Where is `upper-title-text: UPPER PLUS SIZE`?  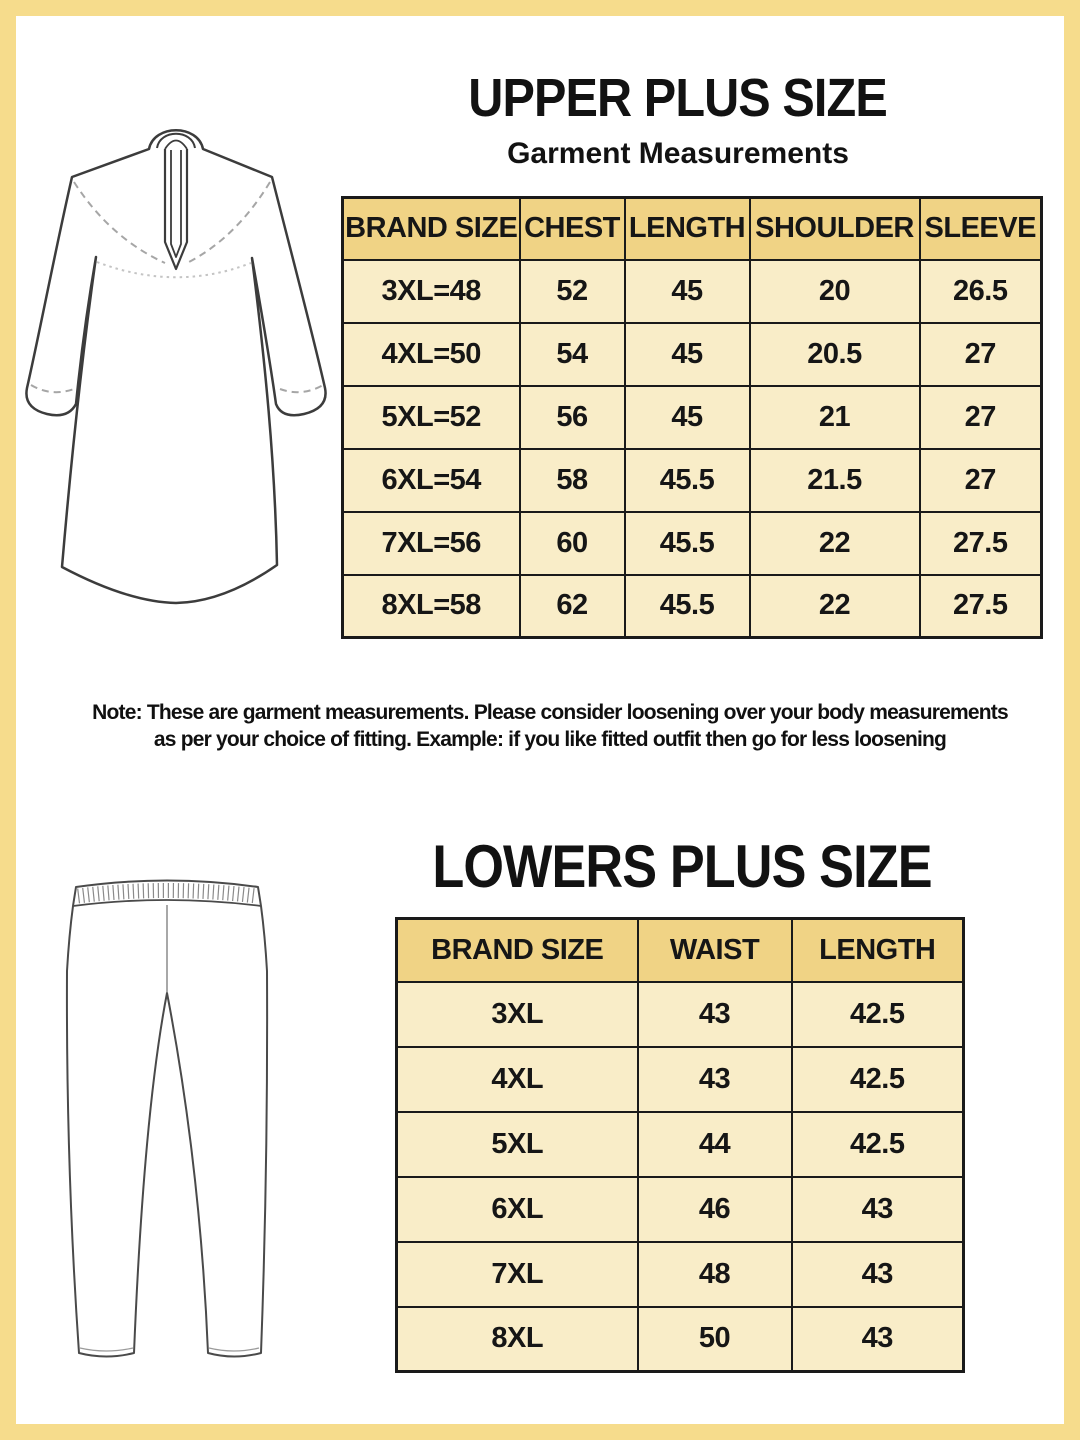 upper-title-text: UPPER PLUS SIZE is located at coordinates (678, 98).